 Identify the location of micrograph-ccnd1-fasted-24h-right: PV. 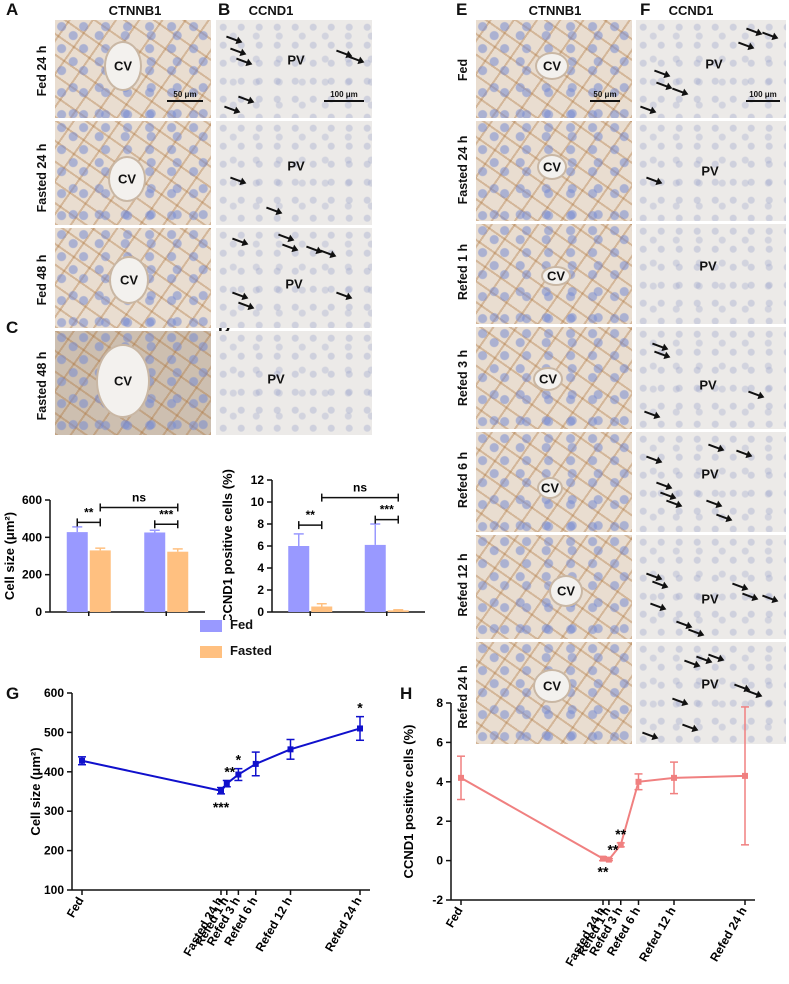
(711, 171).